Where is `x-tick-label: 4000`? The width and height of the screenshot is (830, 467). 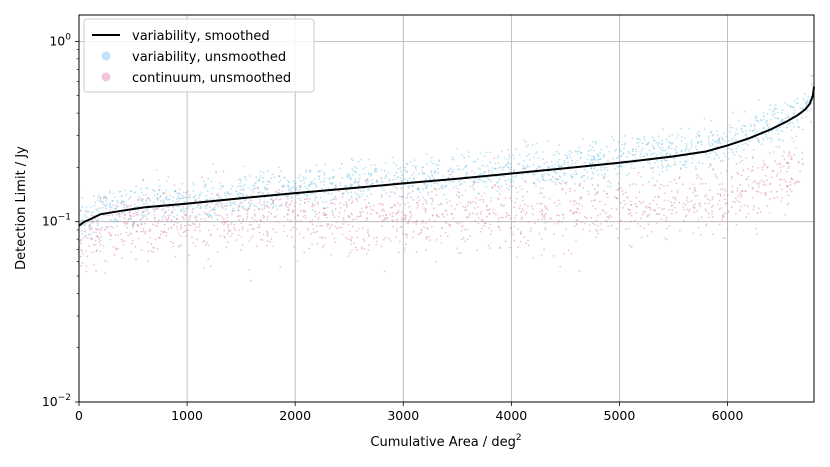
x-tick-label: 4000 is located at coordinates (511, 415).